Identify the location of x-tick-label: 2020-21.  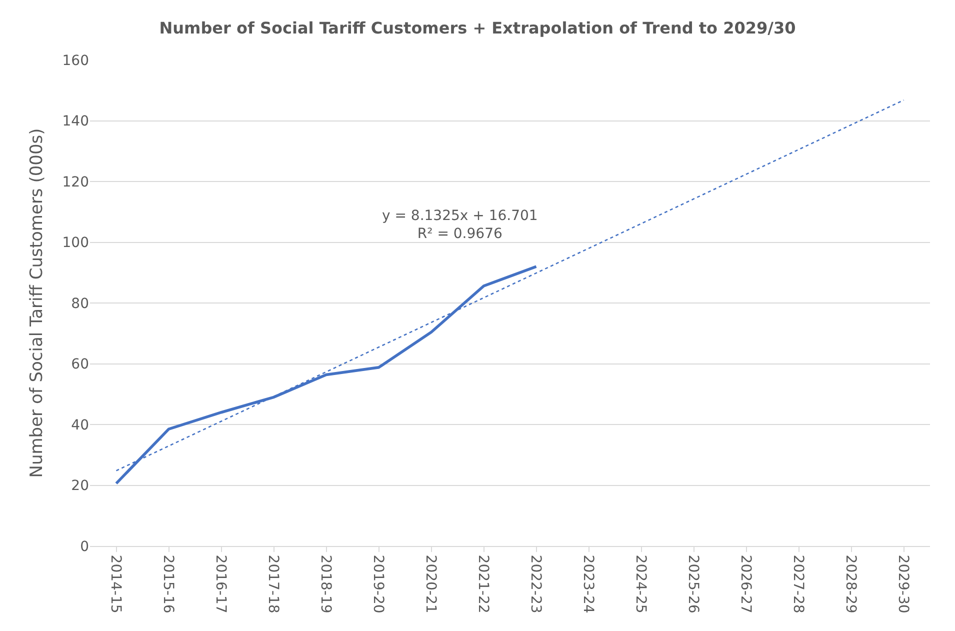
(430, 584).